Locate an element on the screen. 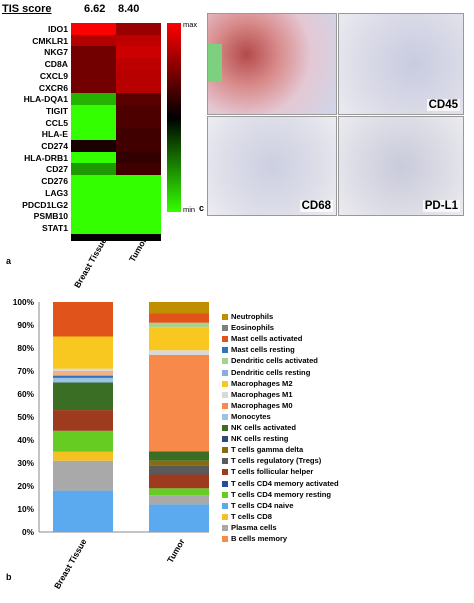 The width and height of the screenshot is (474, 603). y-tick-label: 0% is located at coordinates (28, 532).